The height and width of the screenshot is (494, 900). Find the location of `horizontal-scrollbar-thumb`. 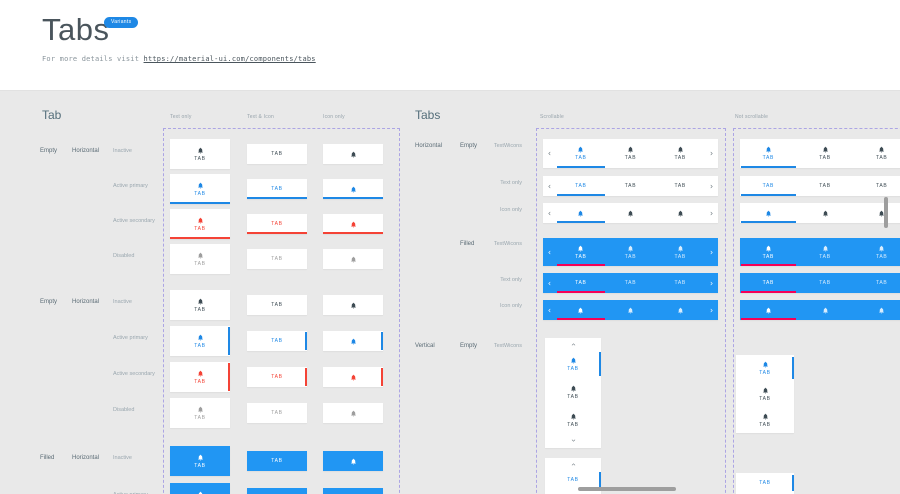

horizontal-scrollbar-thumb is located at coordinates (627, 489).